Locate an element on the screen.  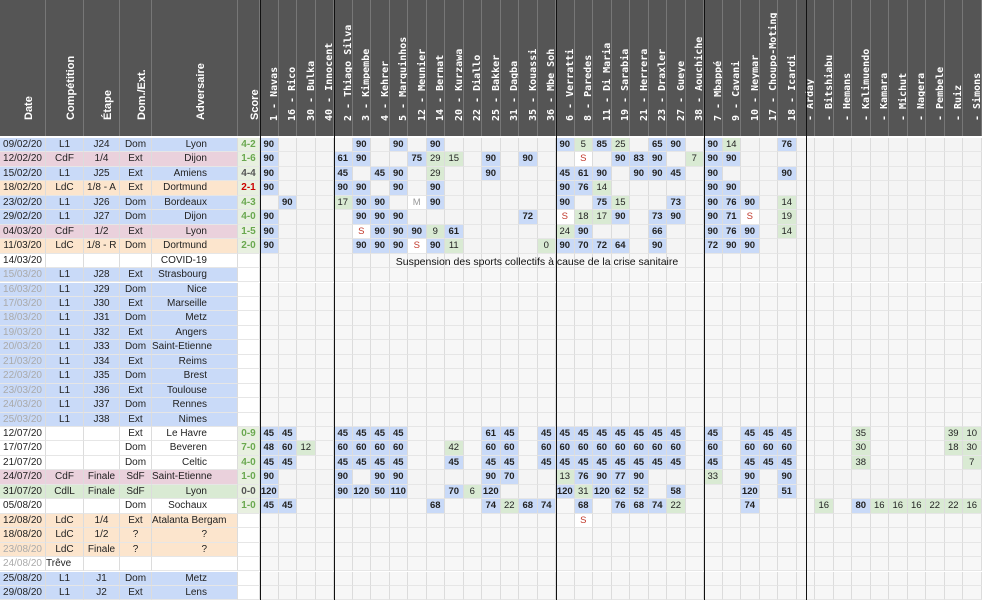
header-score: Score is located at coordinates (249, 68).